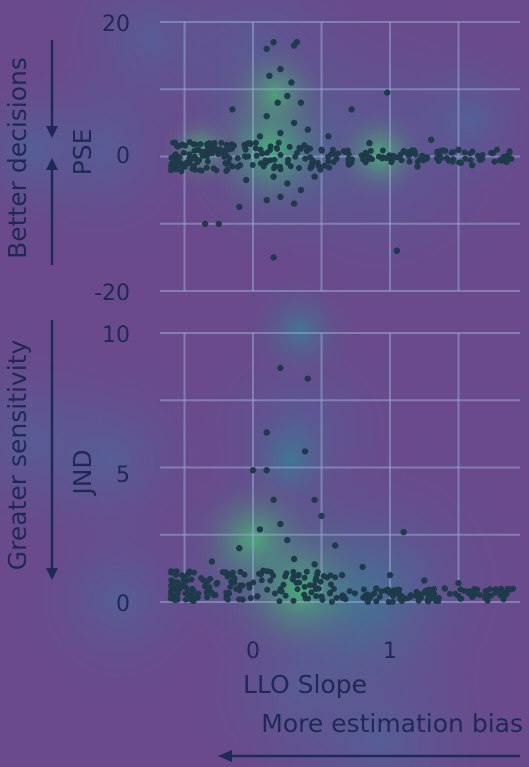 Image resolution: width=529 pixels, height=767 pixels. I want to click on jnd-tick-label-0: 10, so click(116, 335).